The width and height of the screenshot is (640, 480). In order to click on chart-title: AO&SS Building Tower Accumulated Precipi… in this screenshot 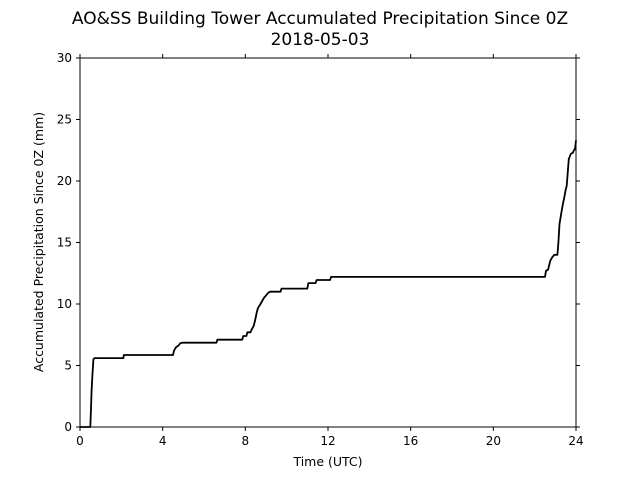, I will do `click(320, 19)`.